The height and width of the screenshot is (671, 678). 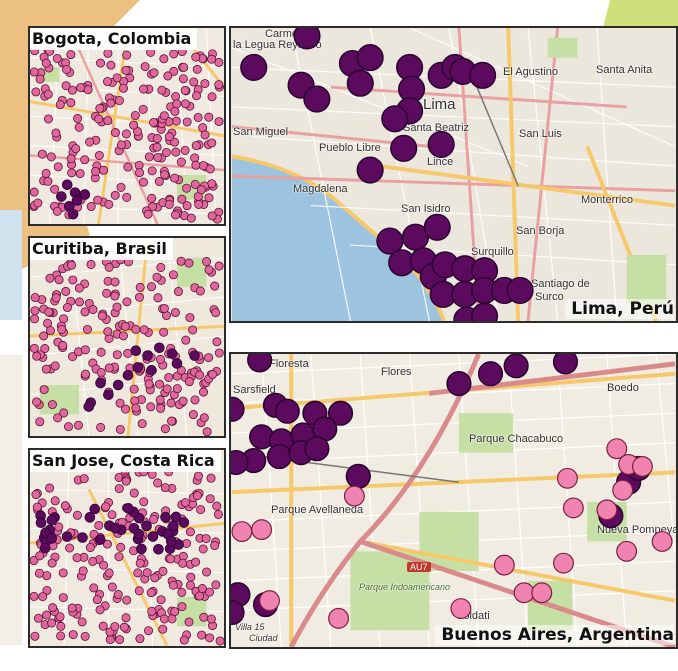 I want to click on place-label: Pueblo Libre, so click(x=350, y=148).